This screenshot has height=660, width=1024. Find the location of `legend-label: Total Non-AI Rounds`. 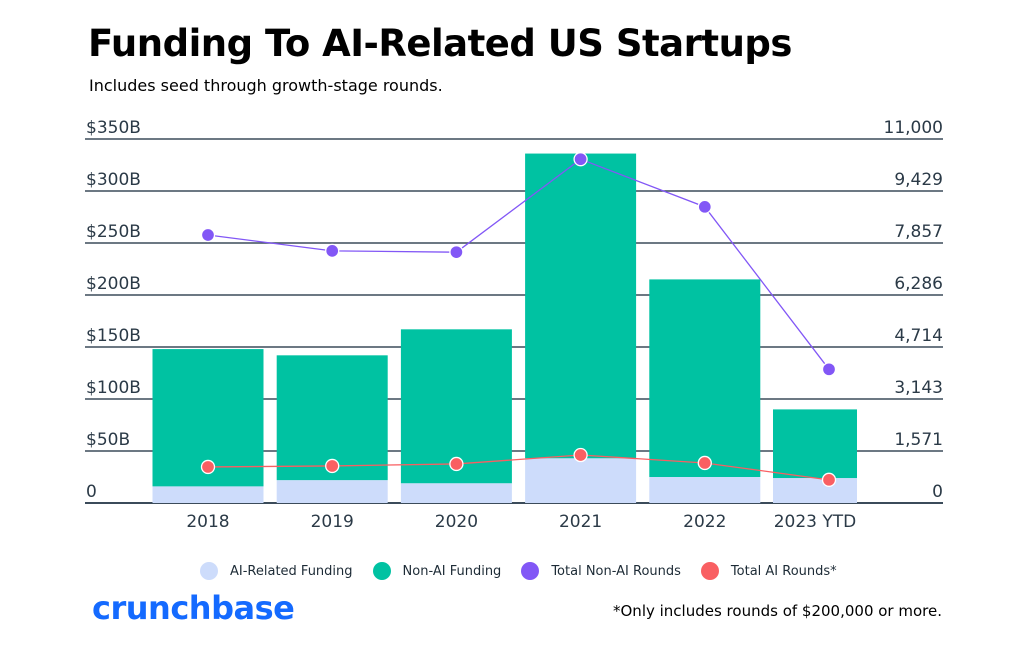

legend-label: Total Non-AI Rounds is located at coordinates (616, 571).